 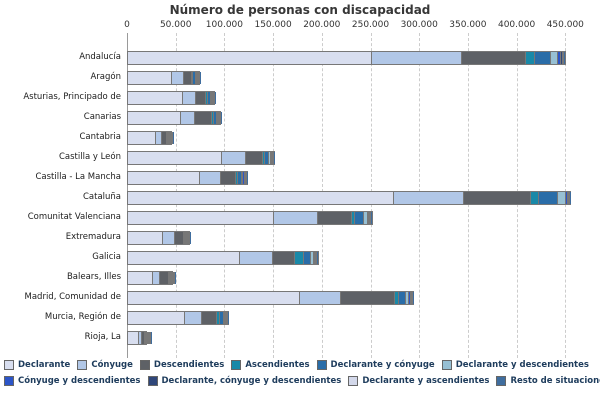 What do you see at coordinates (555, 381) in the screenshot?
I see `legend-label: Resto de situaciones` at bounding box center [555, 381].